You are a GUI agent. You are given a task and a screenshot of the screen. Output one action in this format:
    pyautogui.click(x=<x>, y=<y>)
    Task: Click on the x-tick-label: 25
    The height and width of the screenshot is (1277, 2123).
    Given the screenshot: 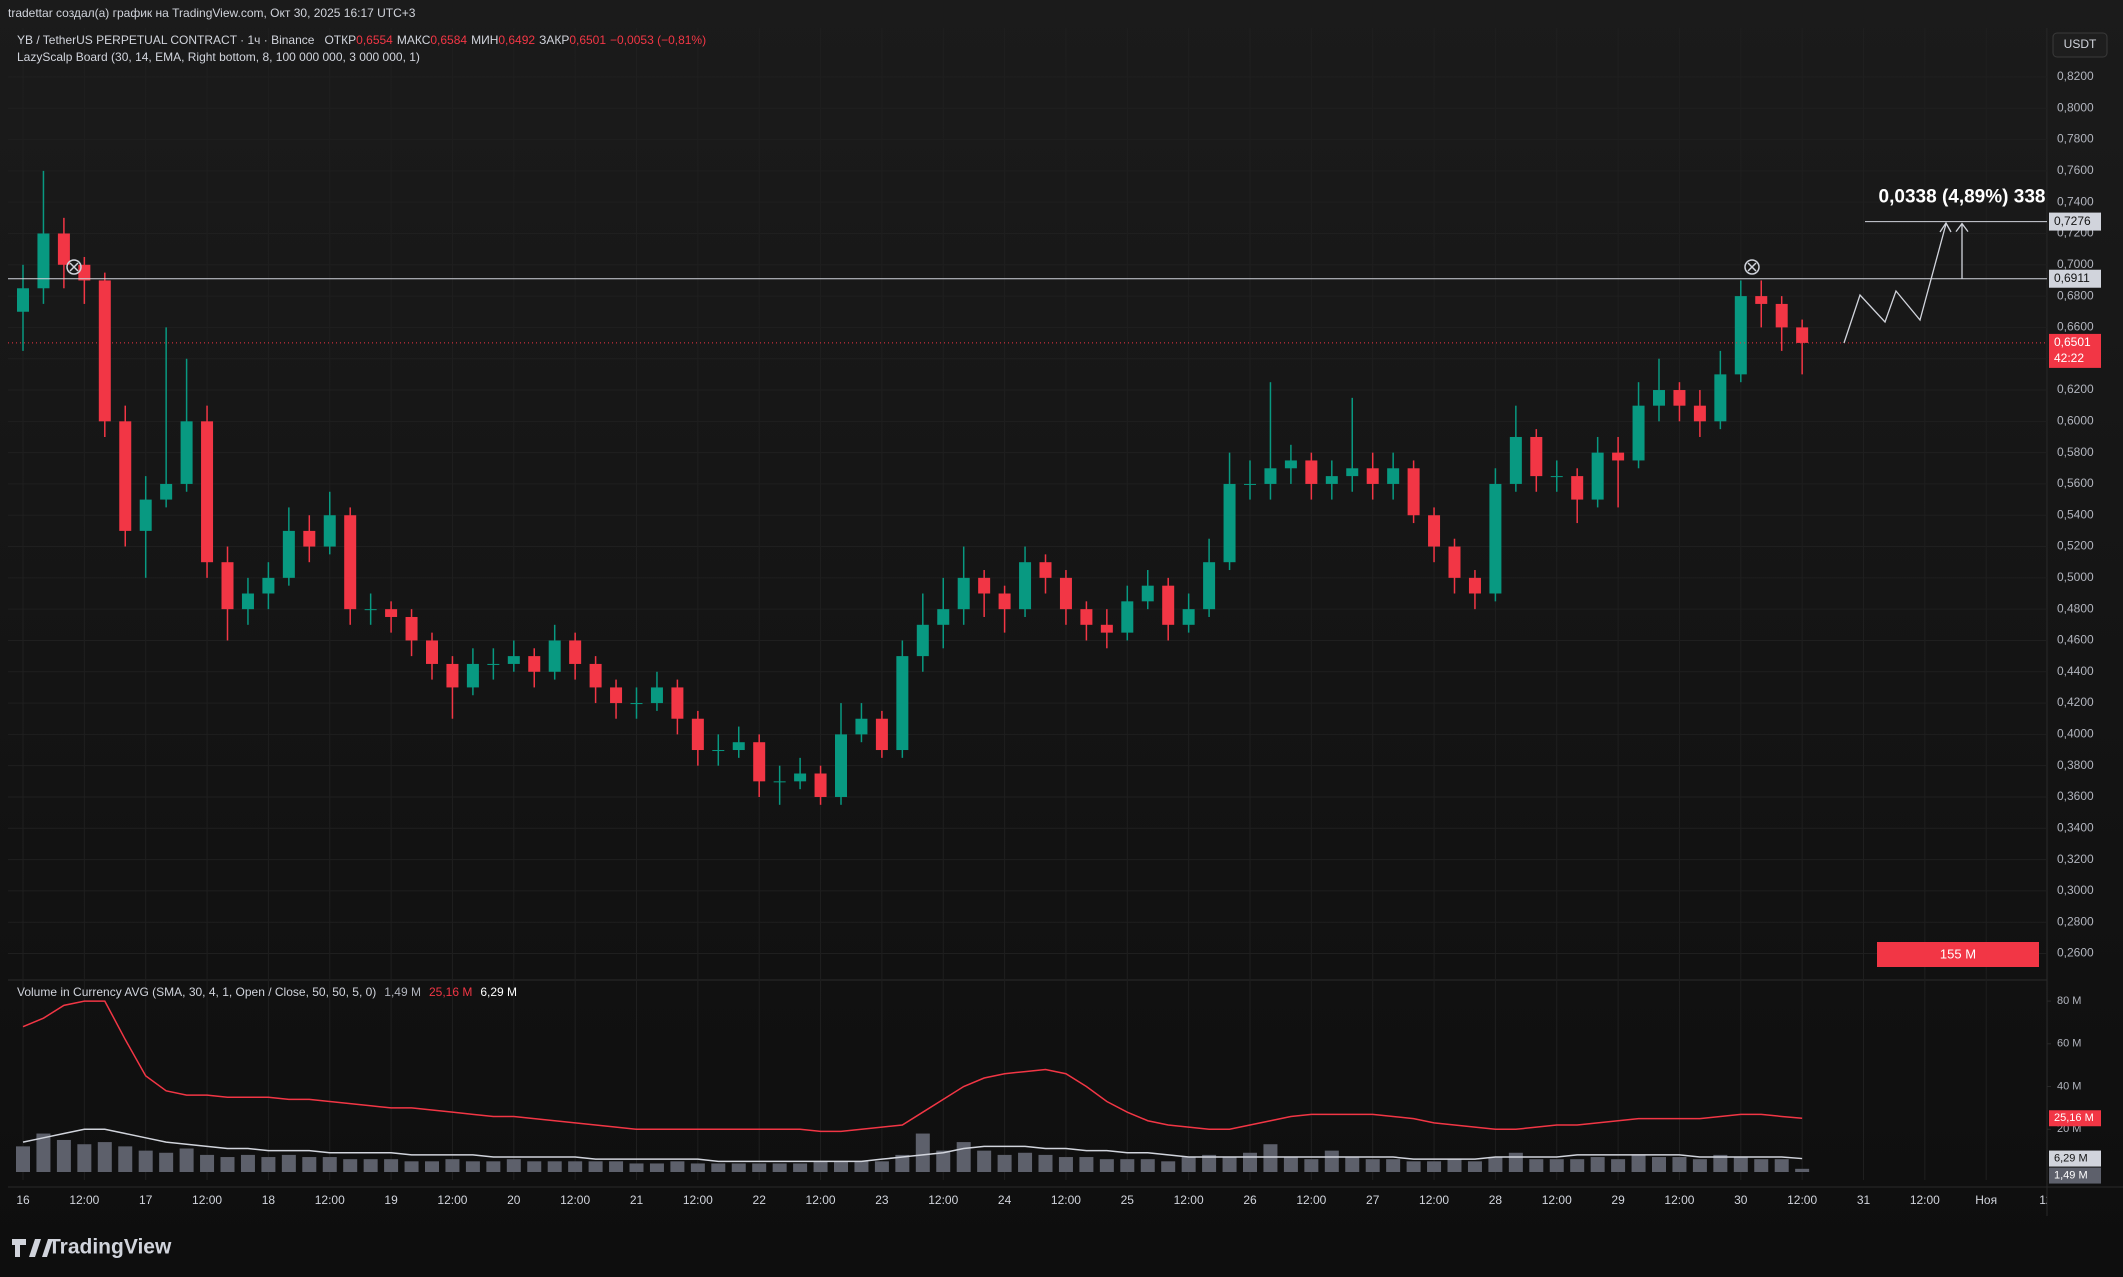 What is the action you would take?
    pyautogui.click(x=1128, y=1200)
    